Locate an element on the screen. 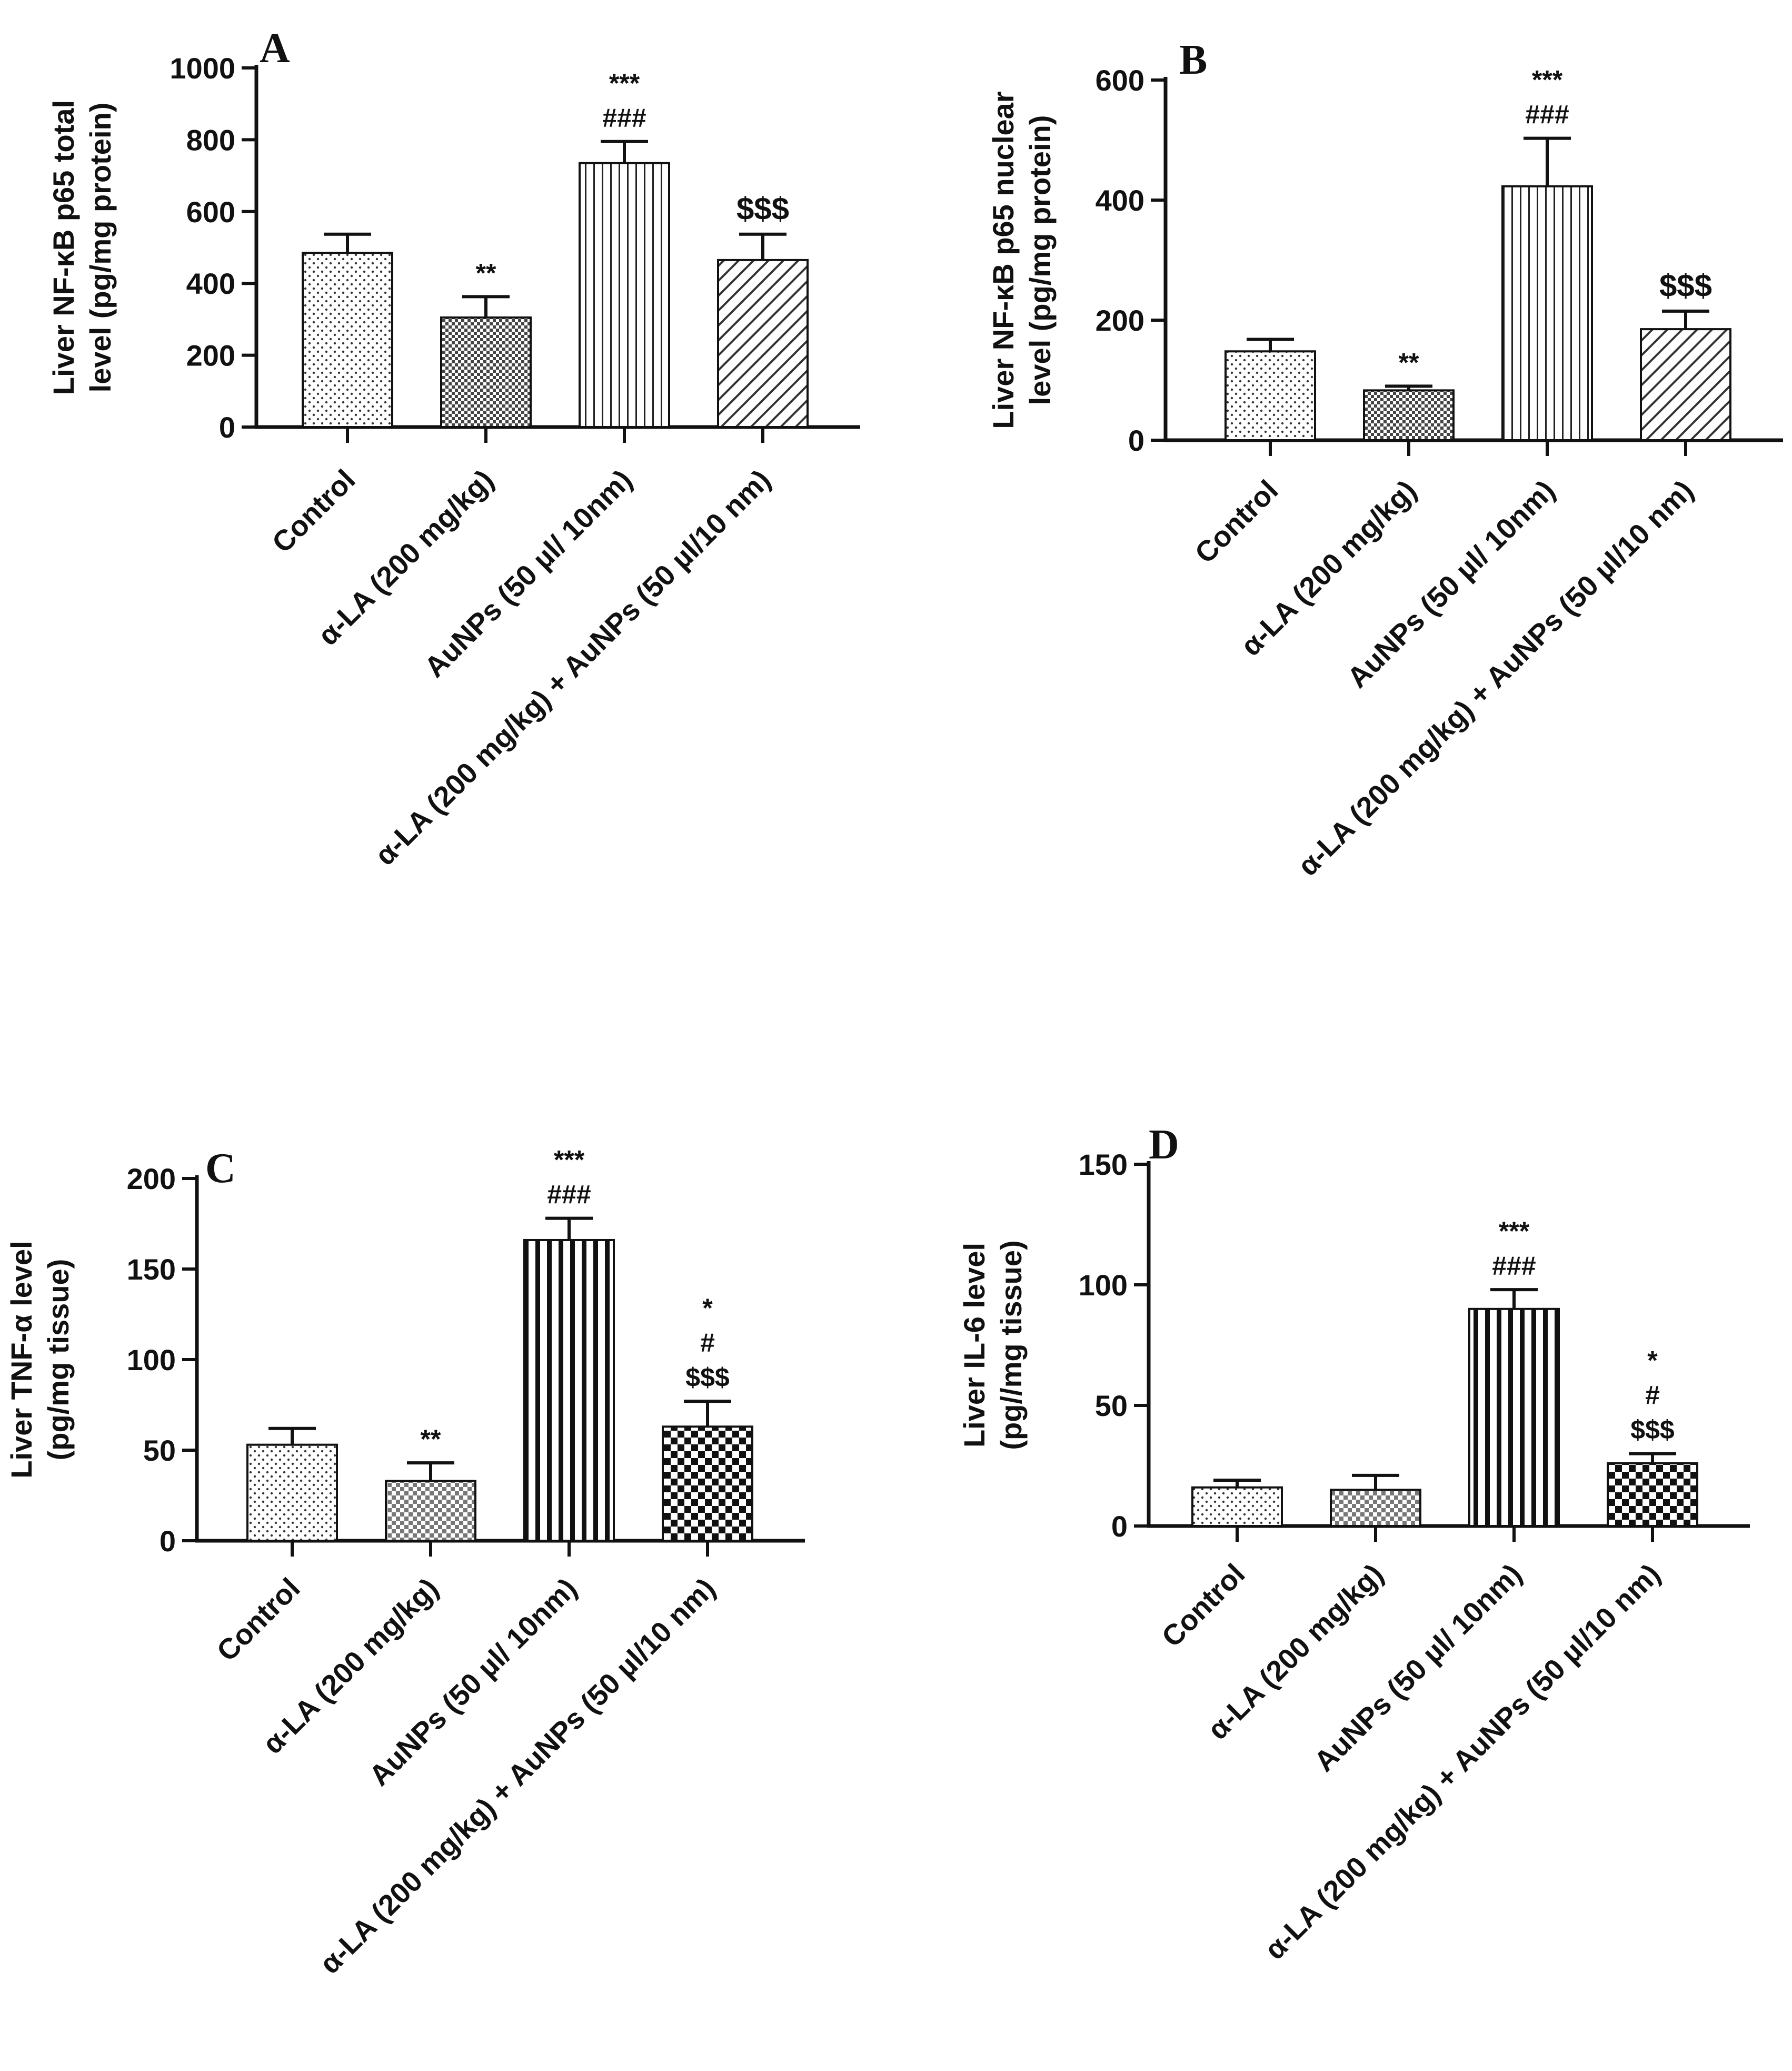  panel-letter: A is located at coordinates (275, 48).